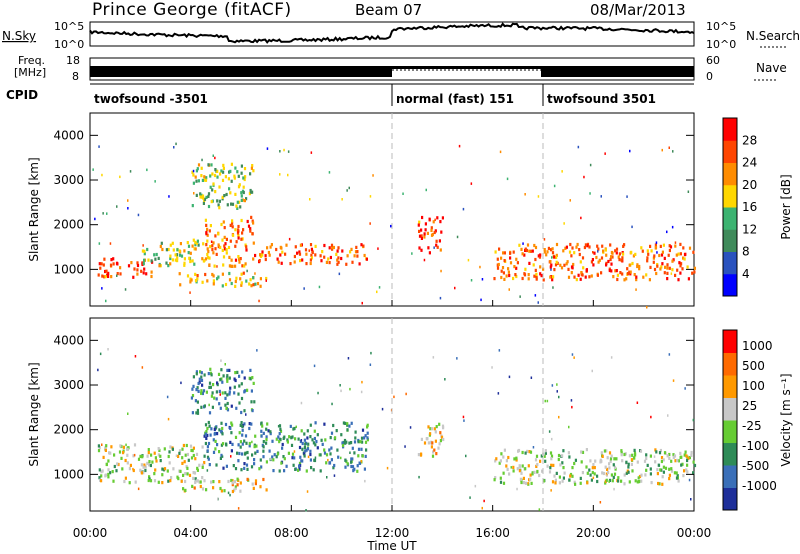 Image resolution: width=800 pixels, height=554 pixels. What do you see at coordinates (709, 76) in the screenshot?
I see `nave-tick-bottom: 0` at bounding box center [709, 76].